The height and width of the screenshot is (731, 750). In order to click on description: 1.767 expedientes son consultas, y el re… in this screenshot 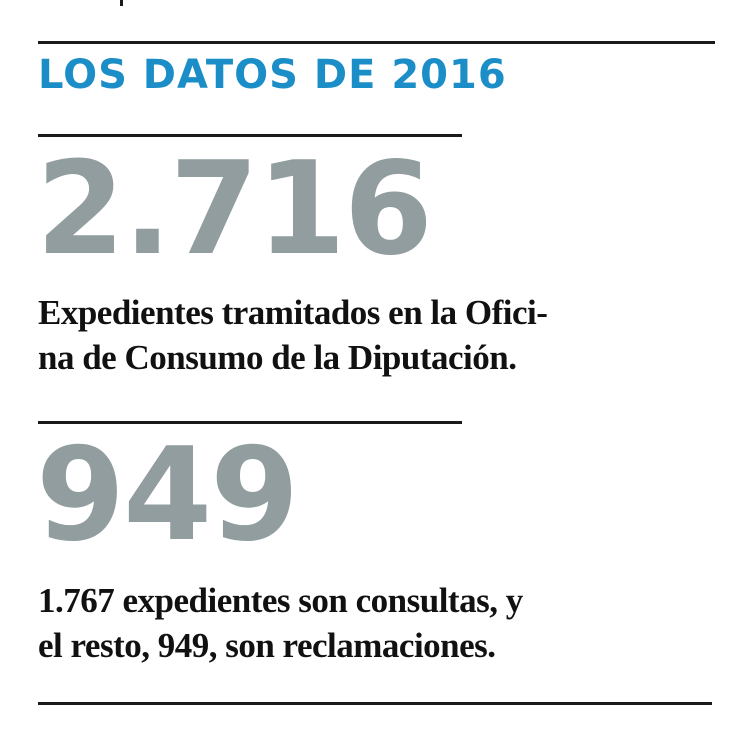, I will do `click(280, 623)`.